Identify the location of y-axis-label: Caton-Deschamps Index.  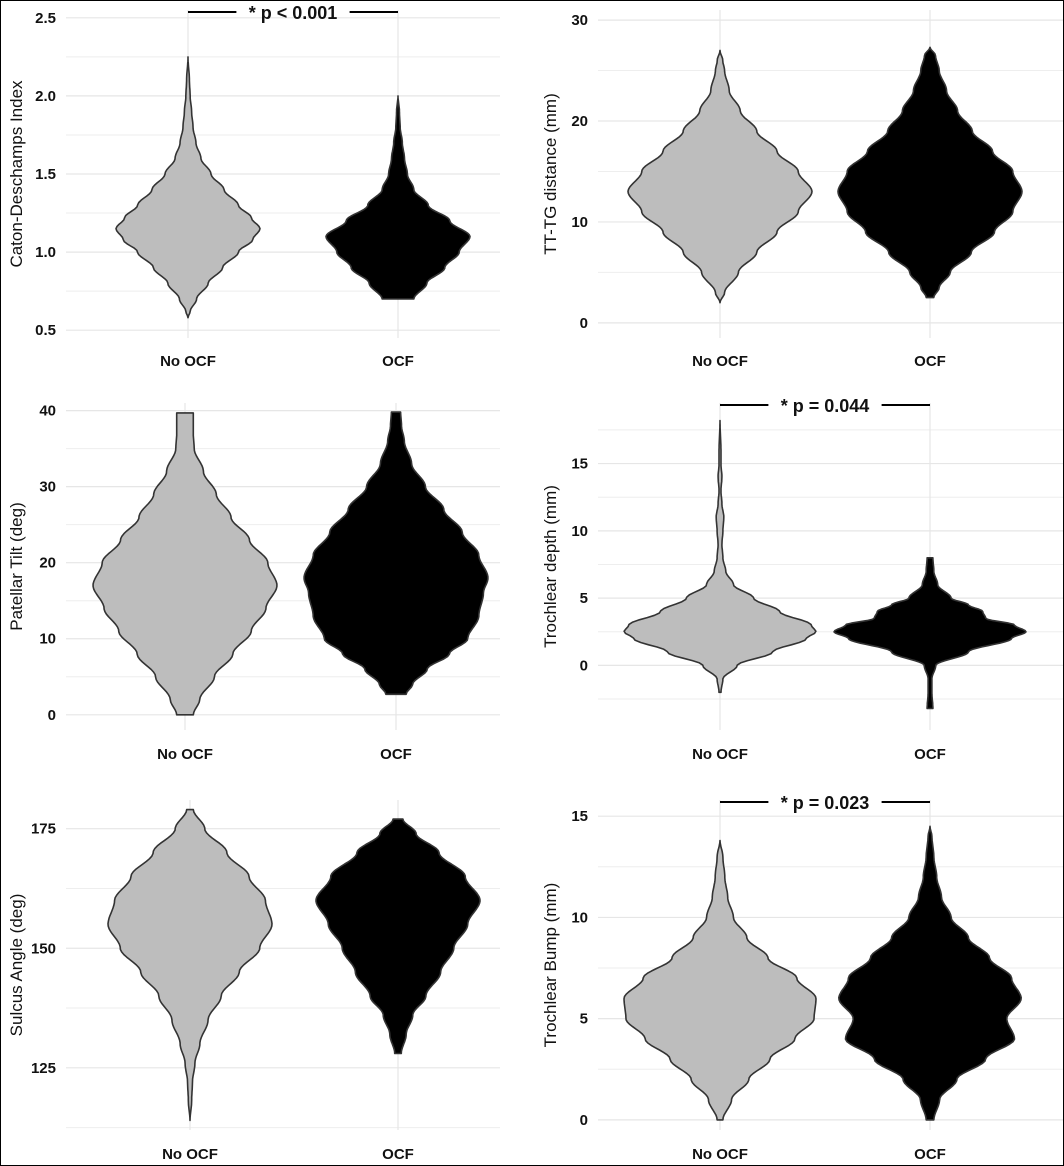
(16, 174).